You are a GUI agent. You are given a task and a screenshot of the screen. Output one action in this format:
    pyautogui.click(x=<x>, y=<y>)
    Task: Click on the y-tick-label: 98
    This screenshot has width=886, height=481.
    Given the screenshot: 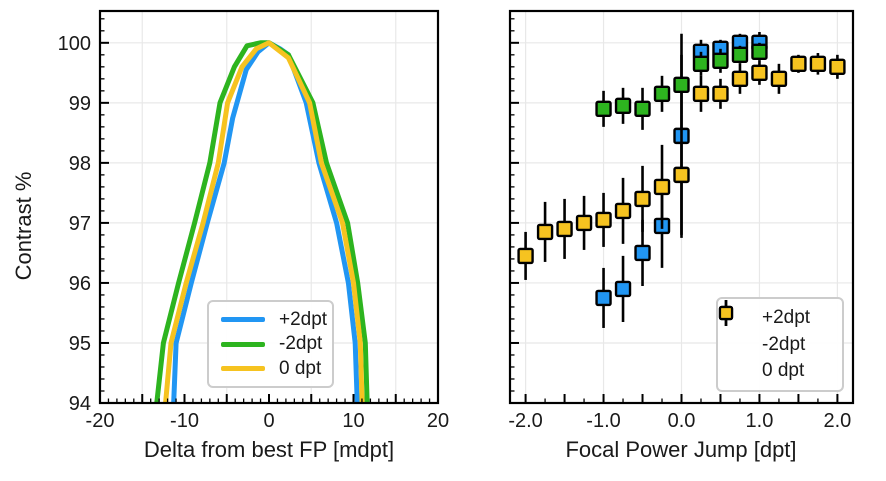 What is the action you would take?
    pyautogui.click(x=80, y=164)
    